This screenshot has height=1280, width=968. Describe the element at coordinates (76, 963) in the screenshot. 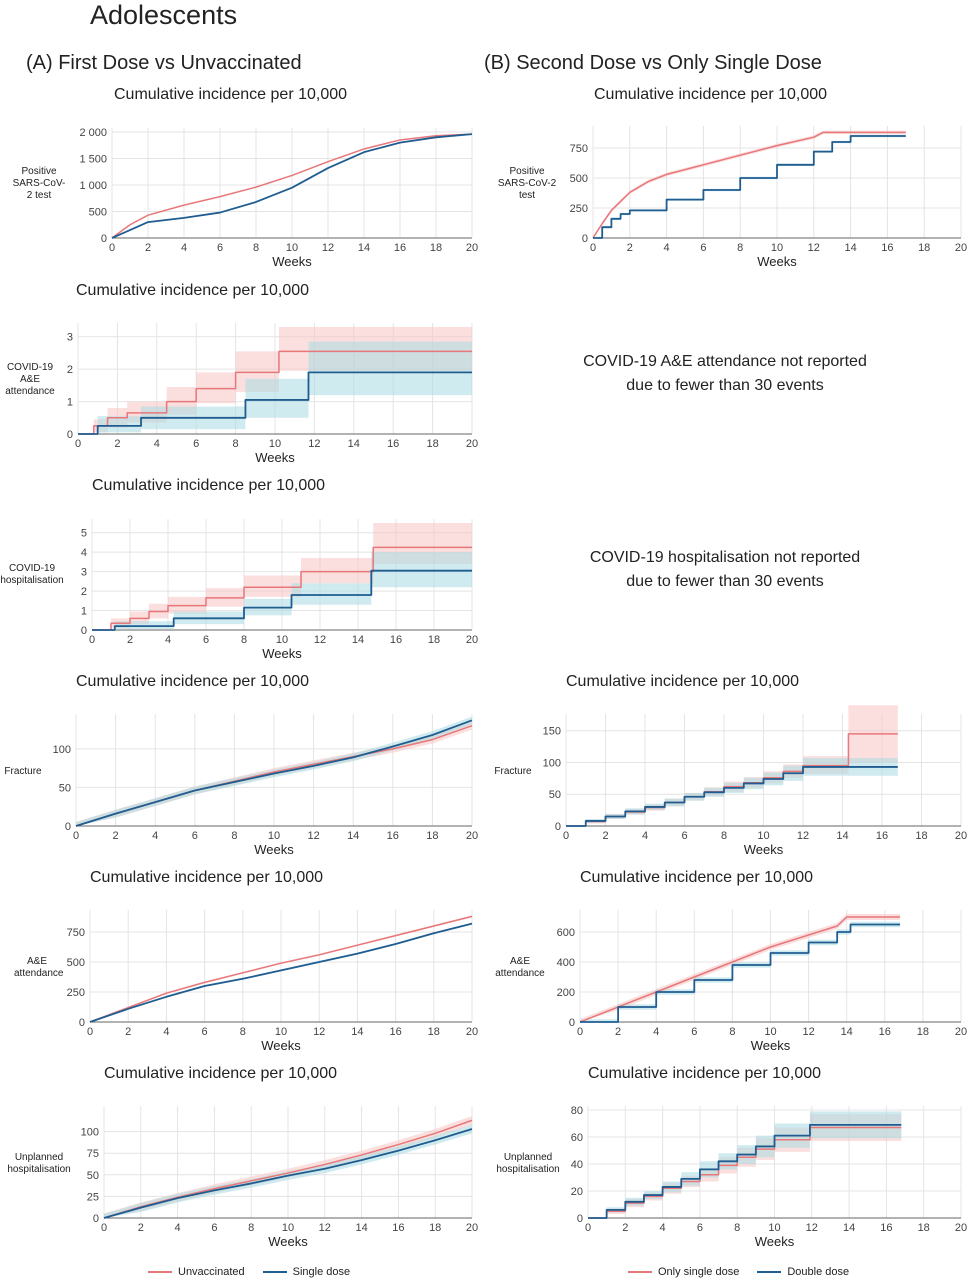

I see `a_ae-ytick-label: 500` at that location.